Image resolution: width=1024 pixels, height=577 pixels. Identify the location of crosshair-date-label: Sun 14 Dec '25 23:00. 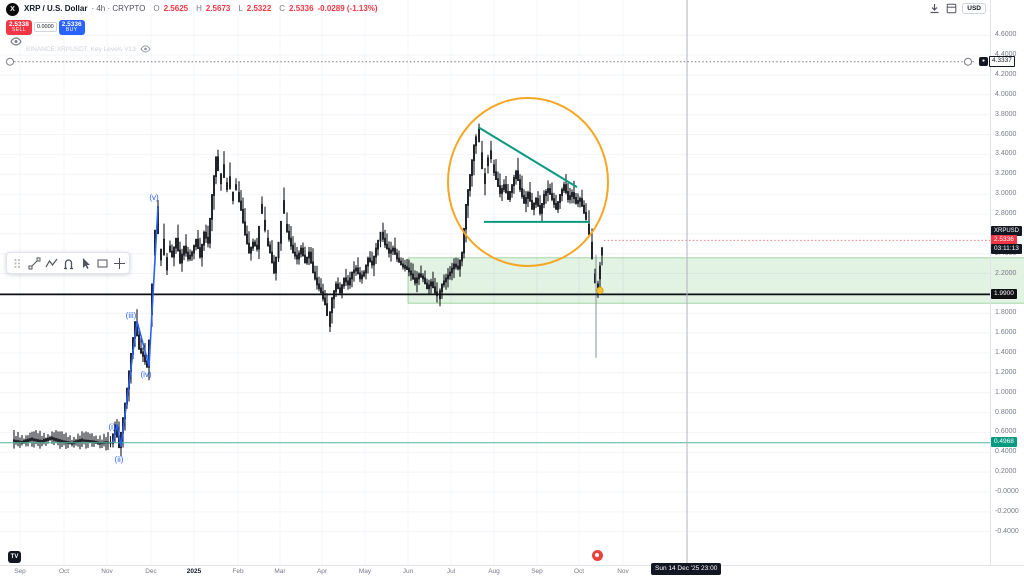
(686, 569).